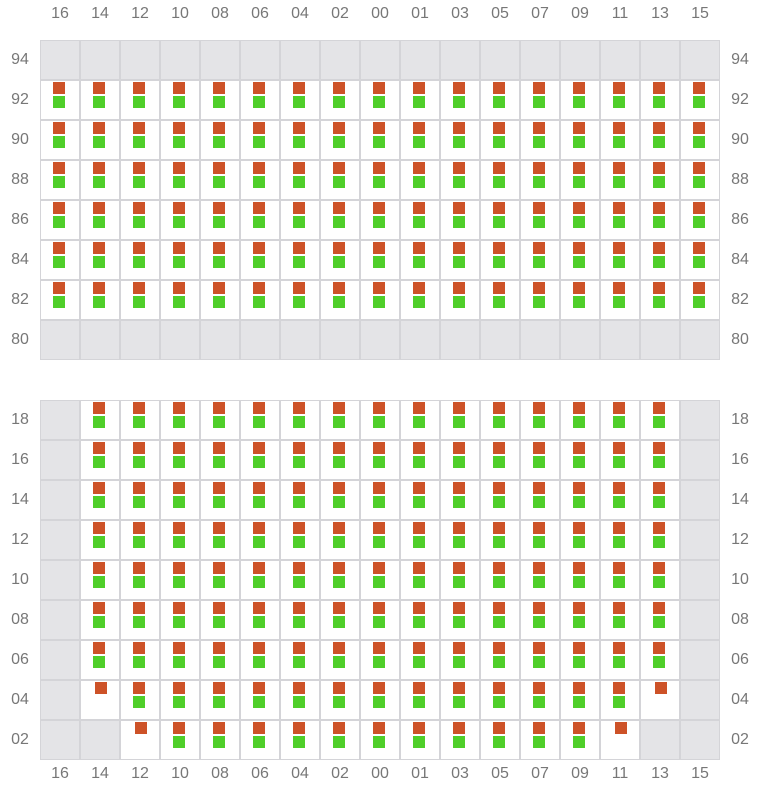 The height and width of the screenshot is (800, 760). I want to click on row-label-left: 92, so click(20, 99).